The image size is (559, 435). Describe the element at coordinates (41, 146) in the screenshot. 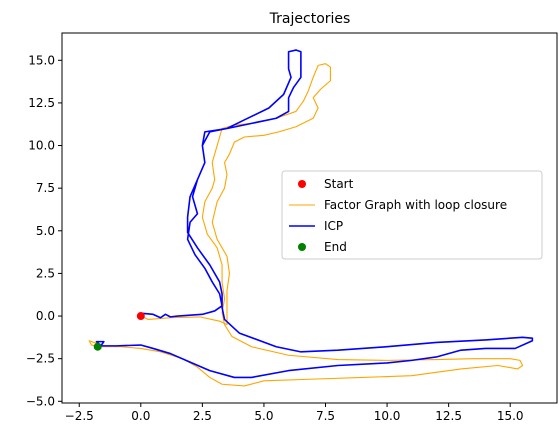

I see `y-tick-label: 10.0` at that location.